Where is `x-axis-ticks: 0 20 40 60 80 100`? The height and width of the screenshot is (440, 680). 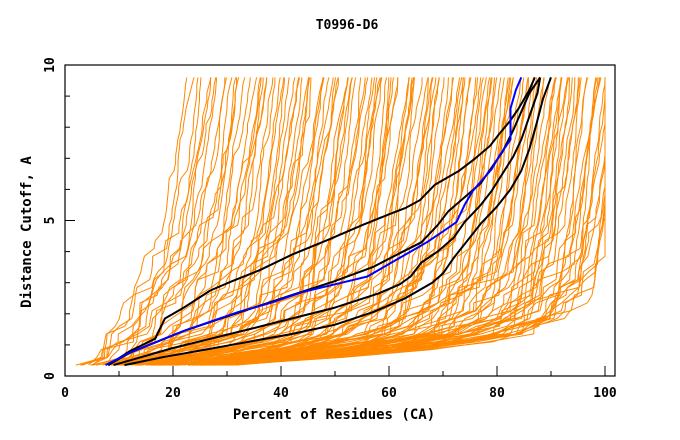 x-axis-ticks: 0 20 40 60 80 100 is located at coordinates (339, 383).